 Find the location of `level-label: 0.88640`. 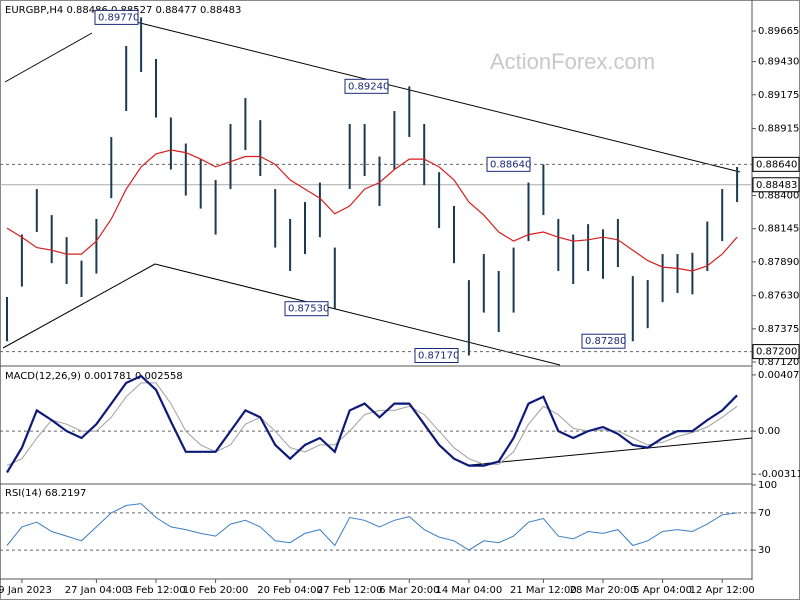

level-label: 0.88640 is located at coordinates (776, 164).